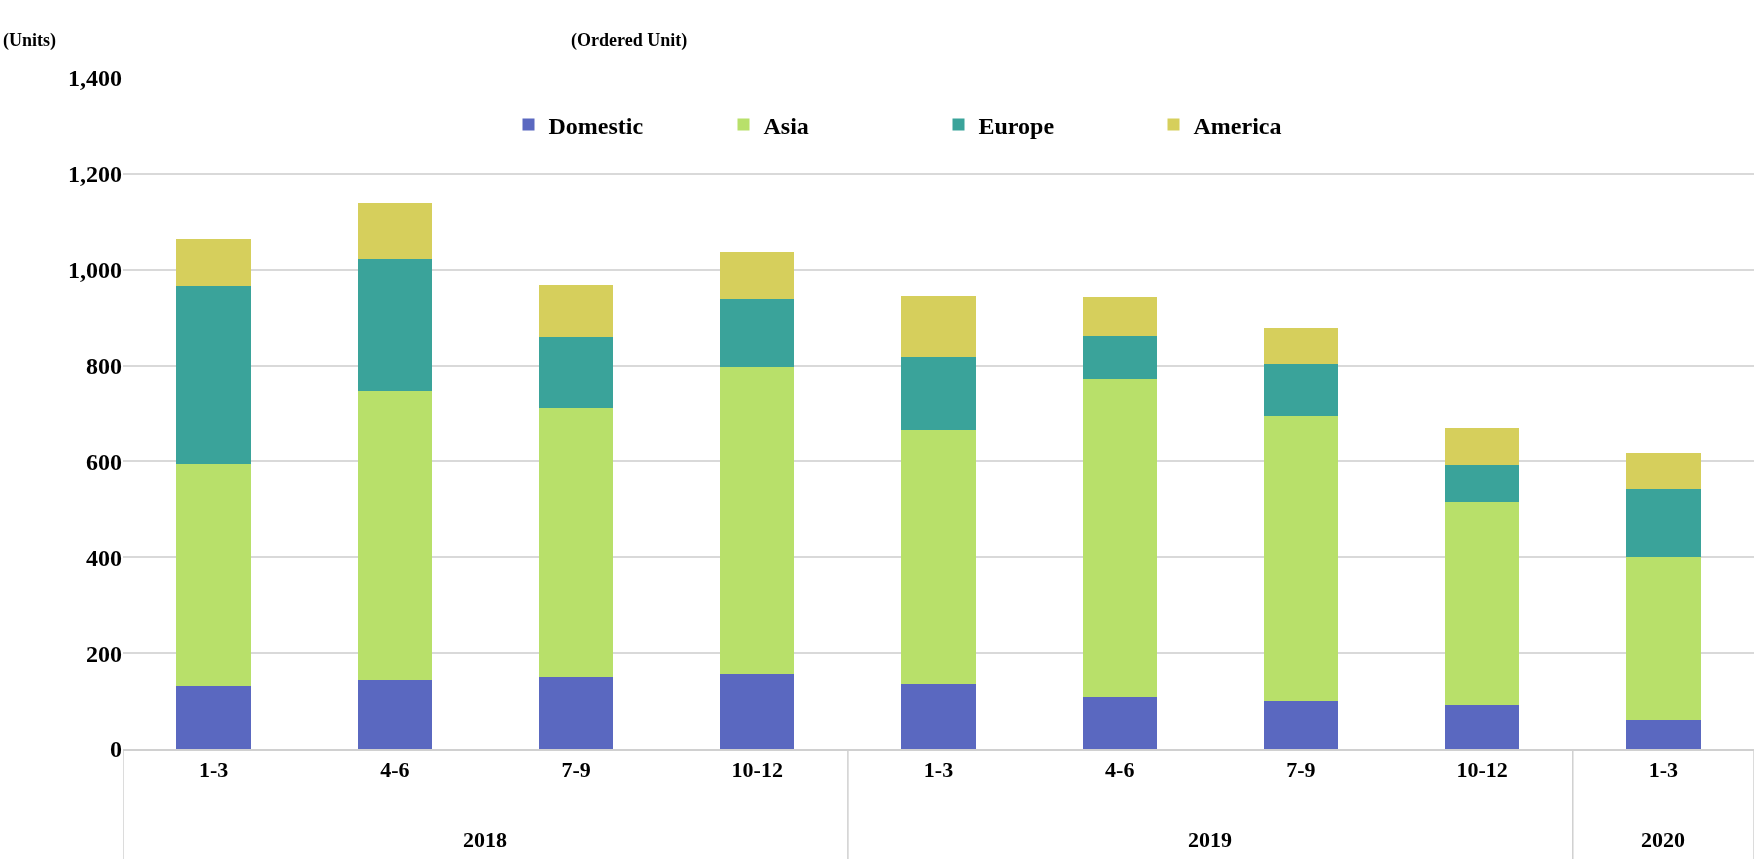 Image resolution: width=1758 pixels, height=859 pixels. What do you see at coordinates (29, 40) in the screenshot?
I see `y-axis-title: (Units)` at bounding box center [29, 40].